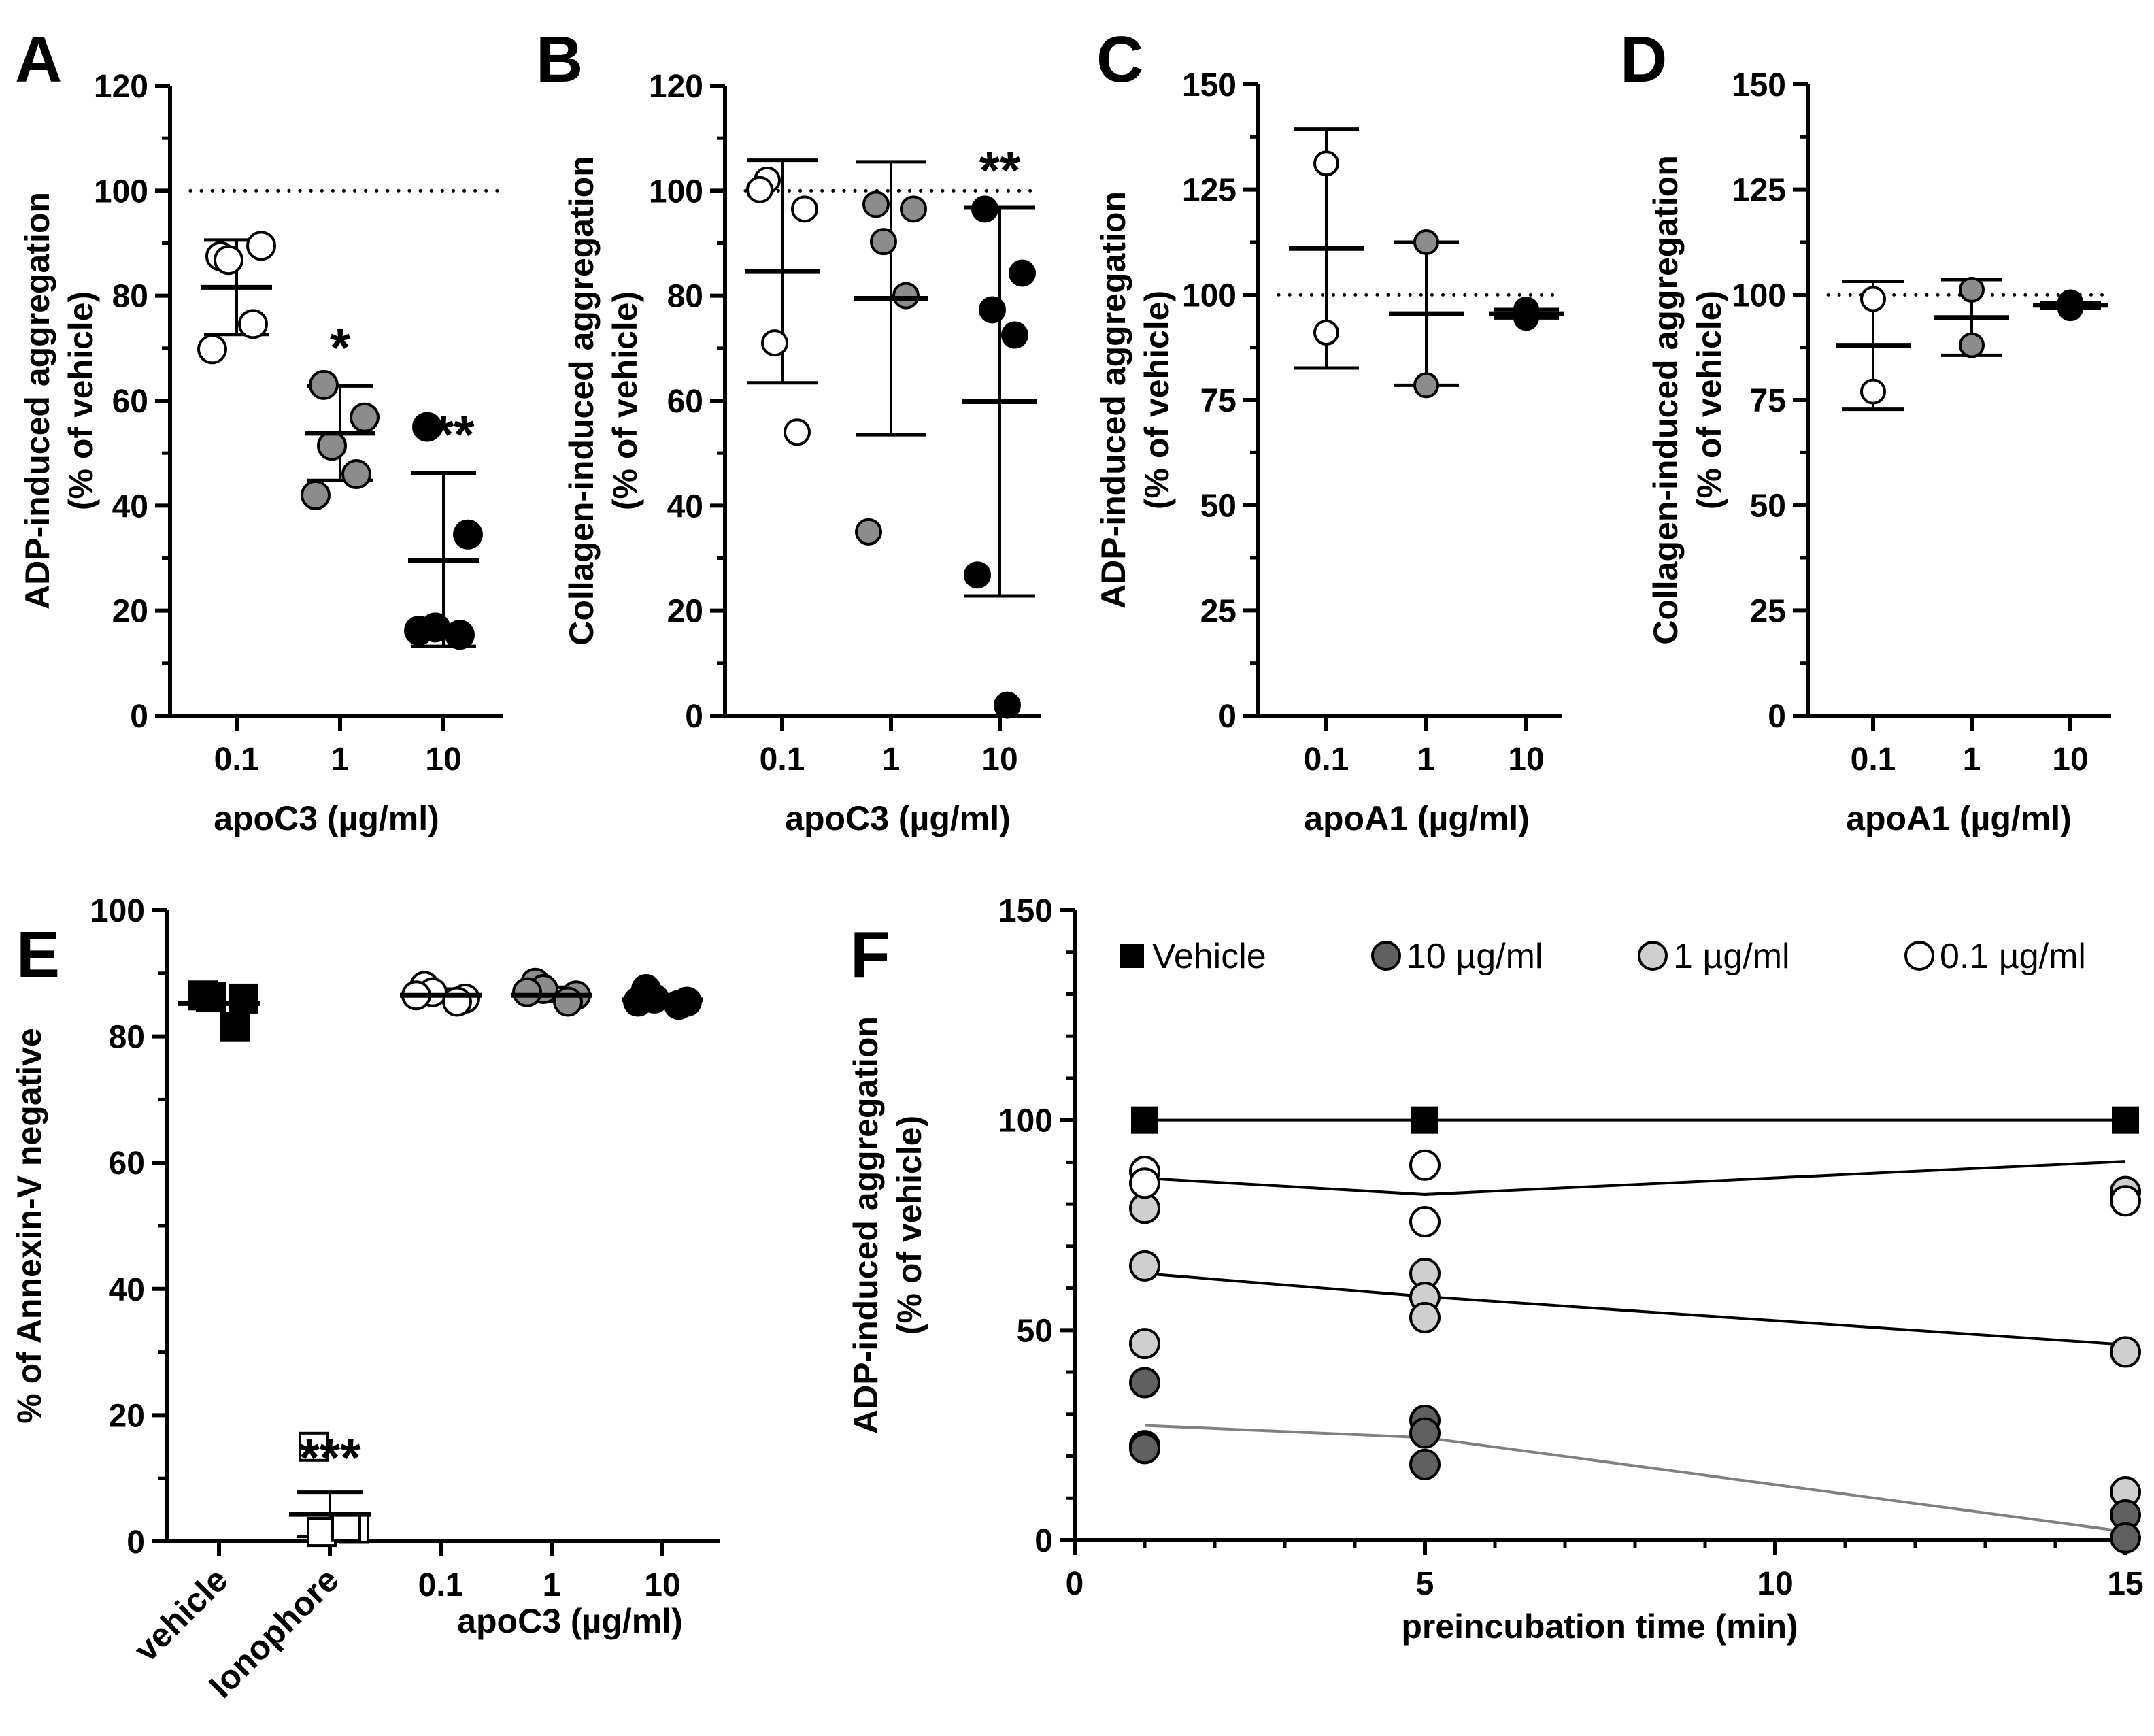 This screenshot has width=2154, height=1736. I want to click on panel-letter: F, so click(870, 954).